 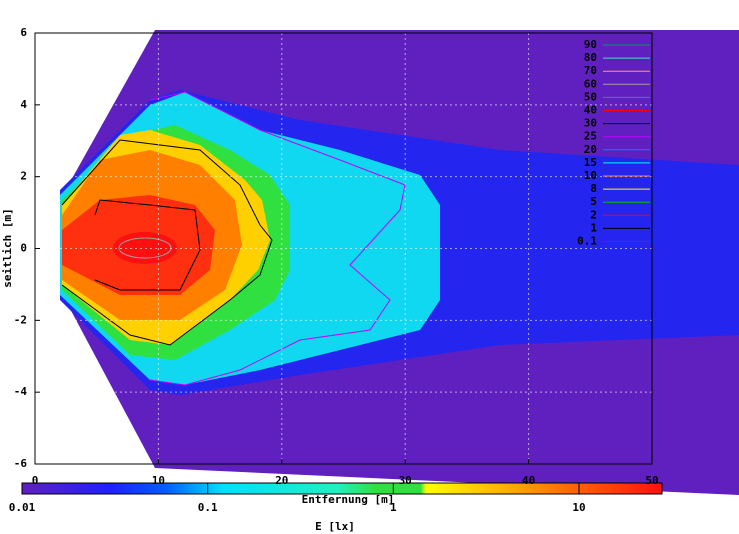 What do you see at coordinates (590, 57) in the screenshot?
I see `legend-label: 80` at bounding box center [590, 57].